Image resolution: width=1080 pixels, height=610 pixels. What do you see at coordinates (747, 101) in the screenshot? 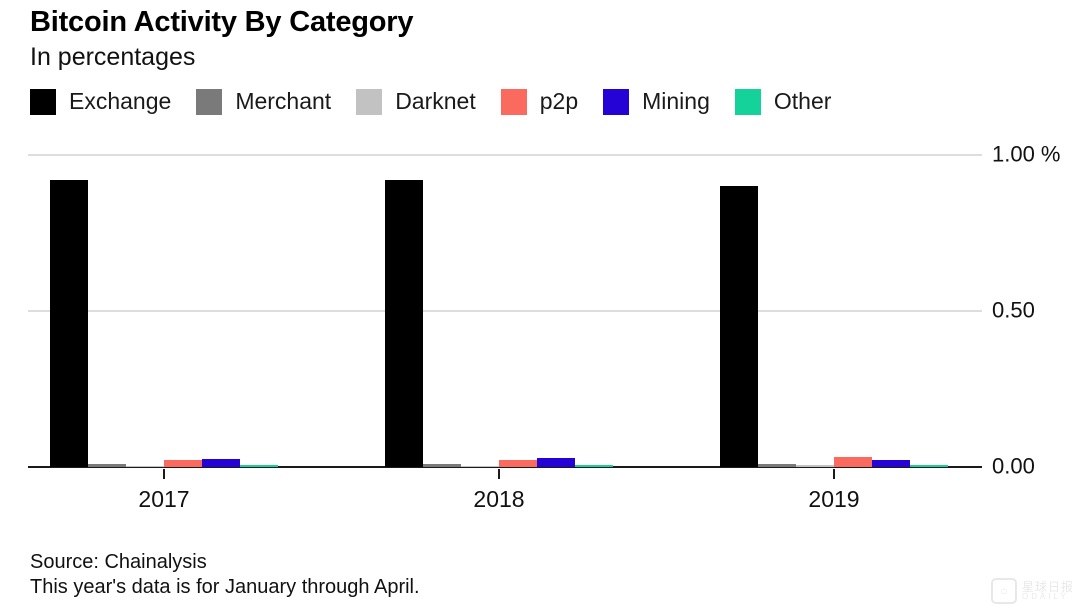
I see `legend-swatch-other` at bounding box center [747, 101].